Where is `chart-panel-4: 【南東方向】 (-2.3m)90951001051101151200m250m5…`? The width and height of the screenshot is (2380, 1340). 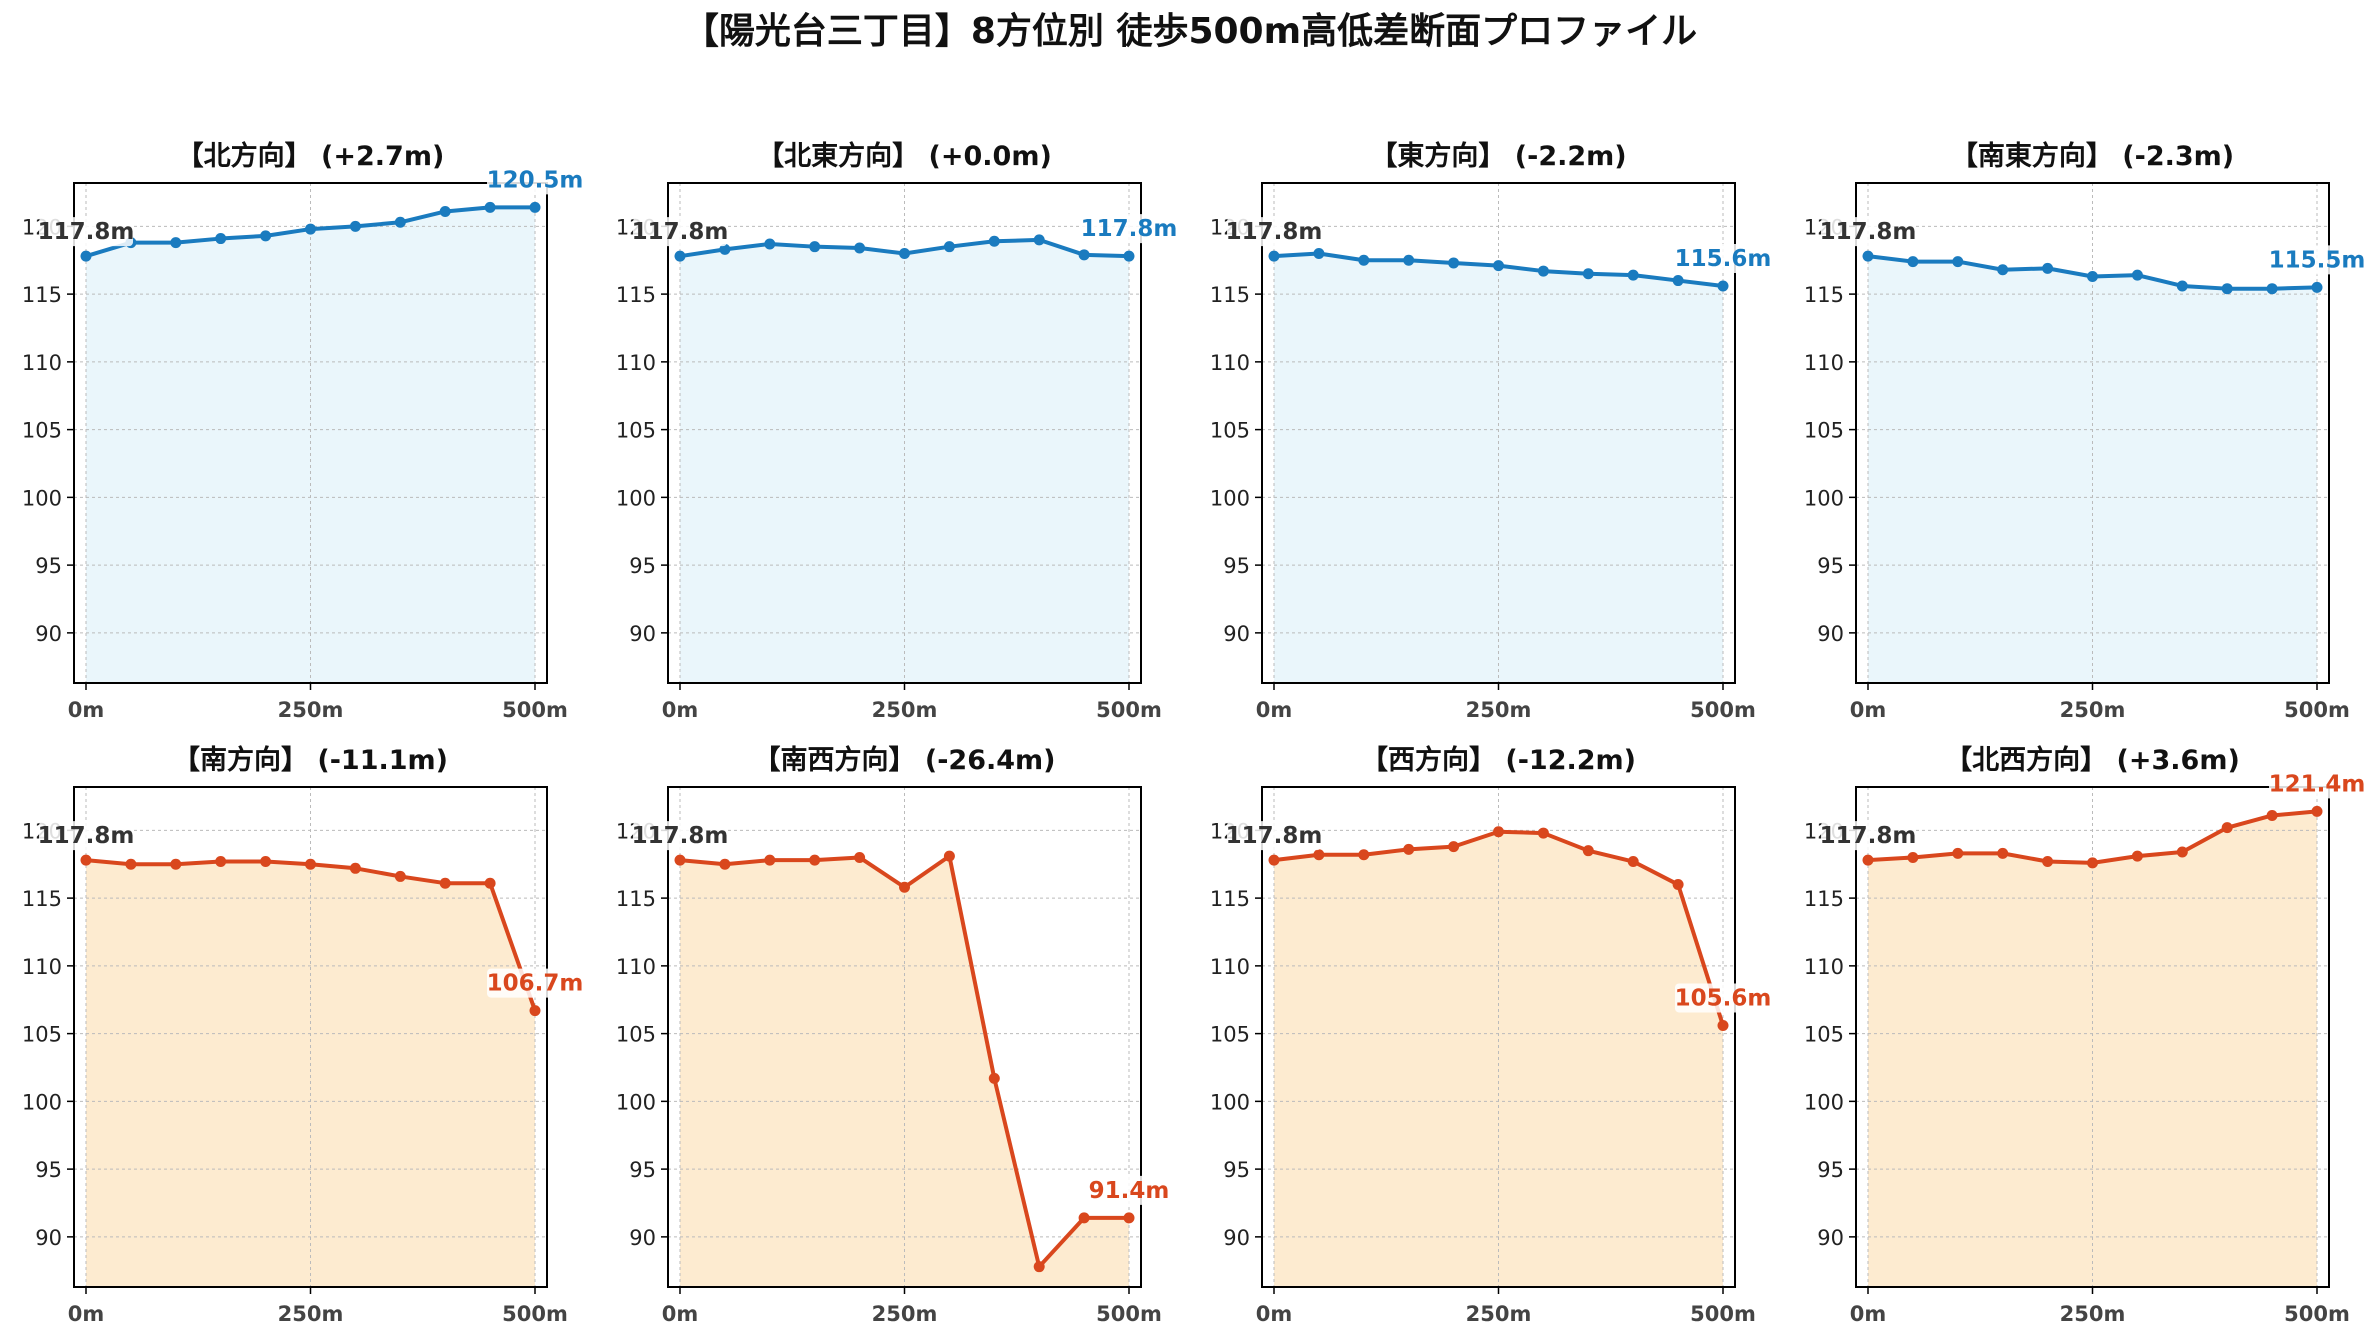 chart-panel-4: 【南東方向】 (-2.3m)90951001051101151200m250m5… is located at coordinates (2084, 431).